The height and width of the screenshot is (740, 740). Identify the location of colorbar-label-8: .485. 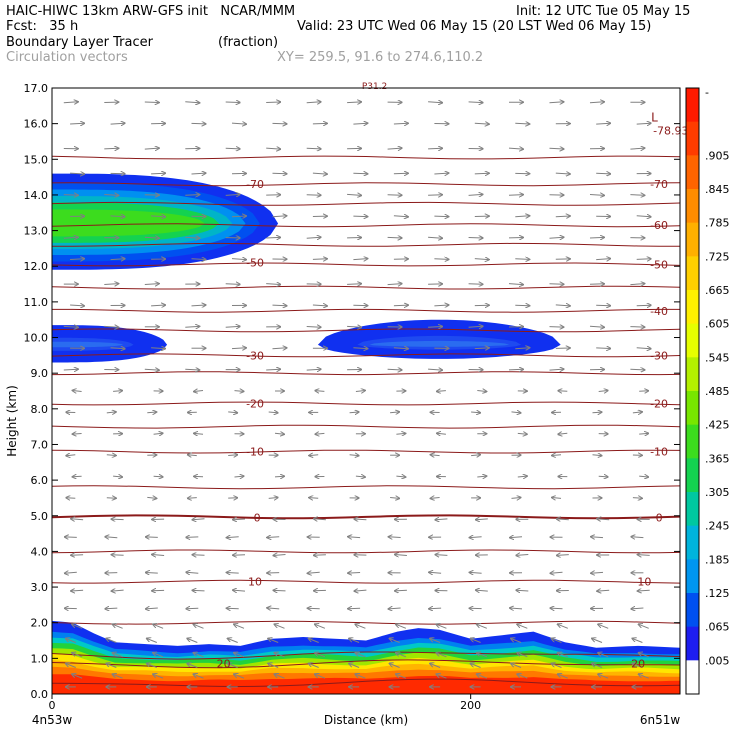
(717, 391).